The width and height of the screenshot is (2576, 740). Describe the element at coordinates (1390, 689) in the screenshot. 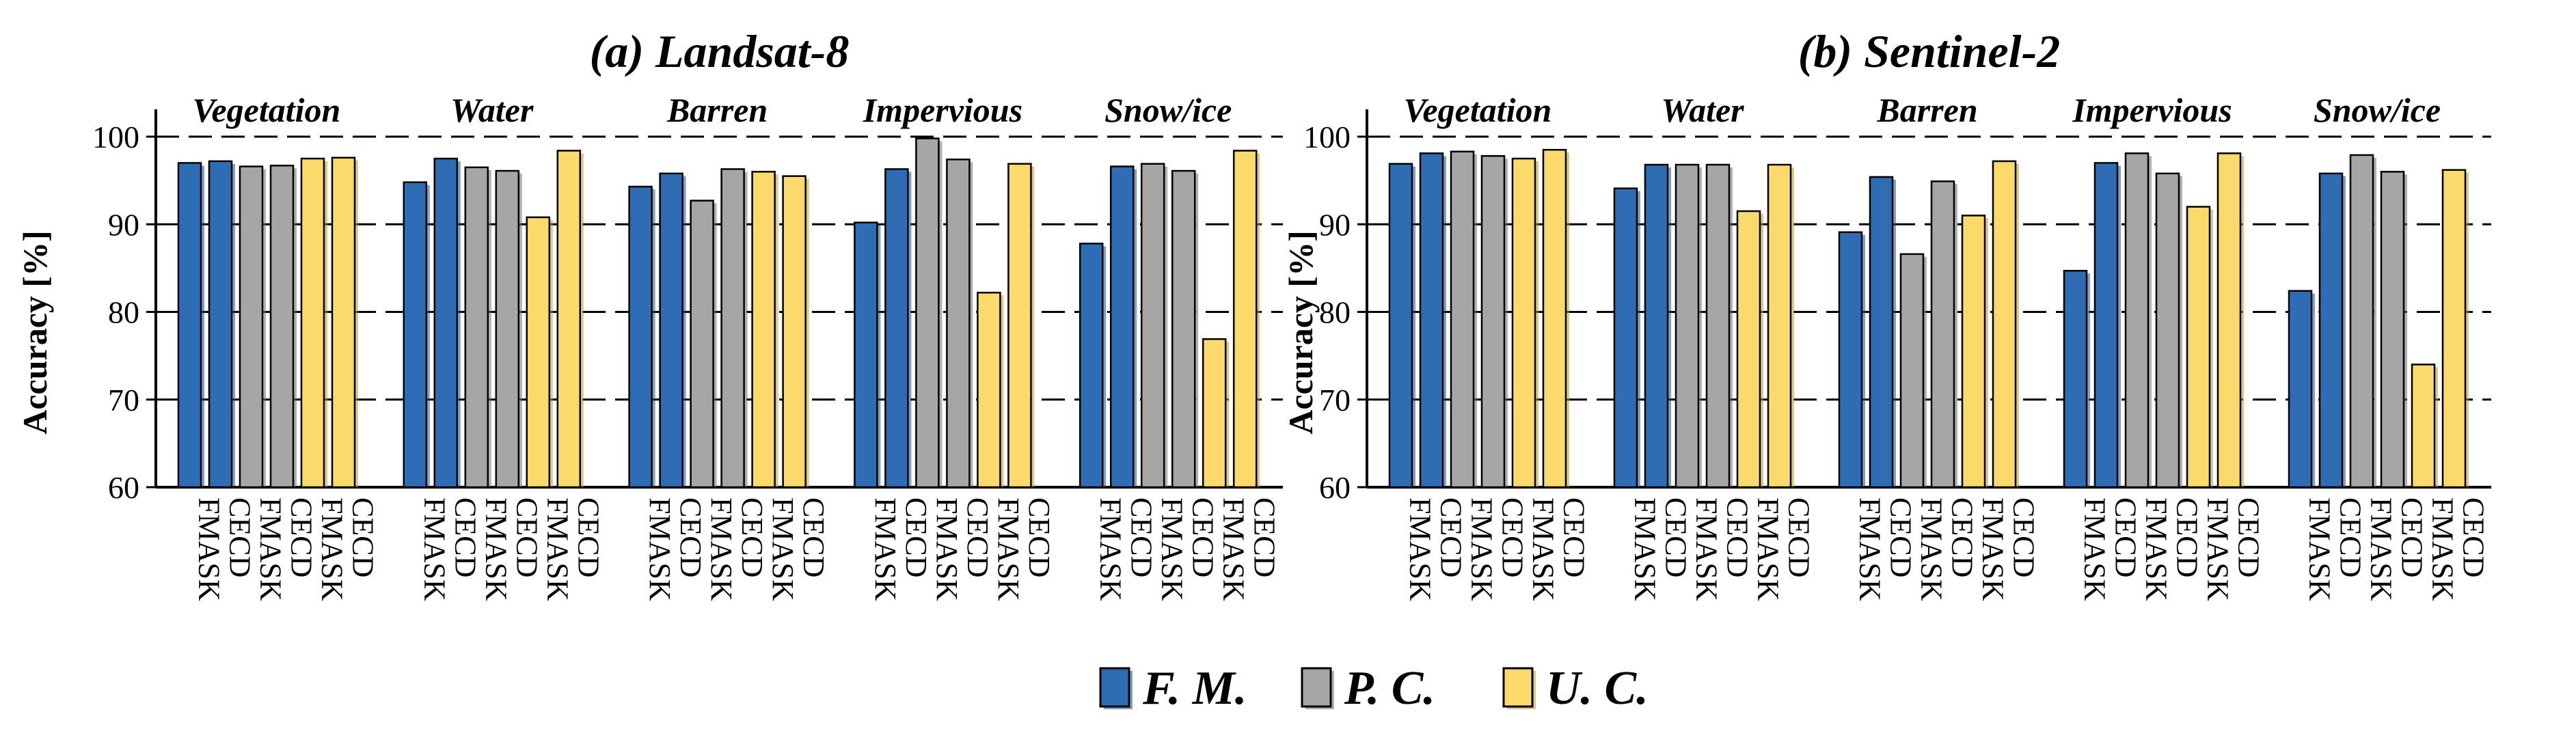

I see `legend-label: P. C.` at that location.